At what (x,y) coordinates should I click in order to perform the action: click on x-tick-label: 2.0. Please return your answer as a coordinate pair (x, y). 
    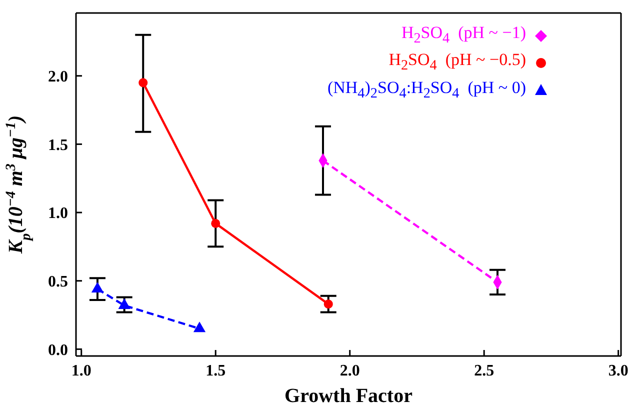
    Looking at the image, I should click on (350, 371).